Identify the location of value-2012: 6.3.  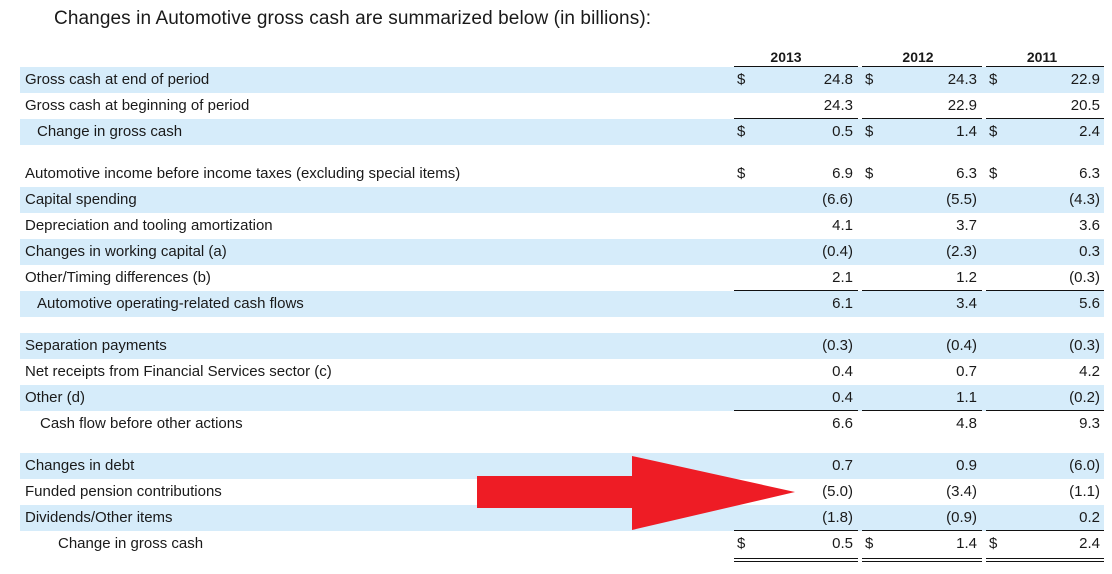
(966, 173).